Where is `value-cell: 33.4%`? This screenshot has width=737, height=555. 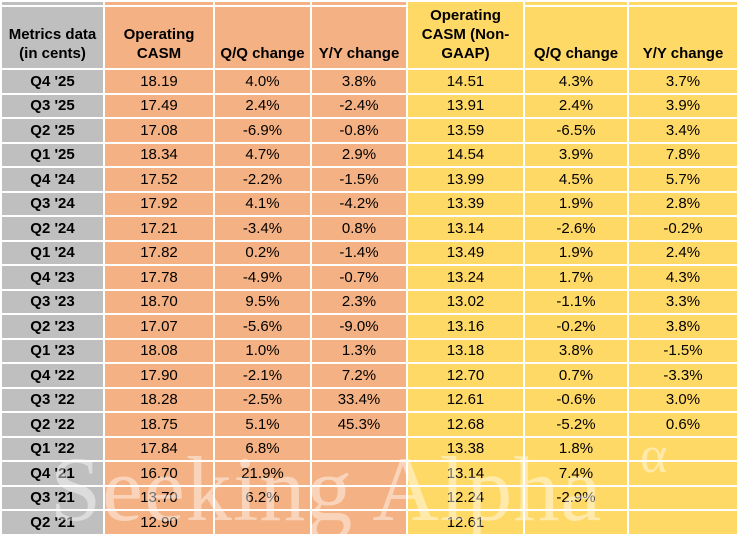 value-cell: 33.4% is located at coordinates (359, 399).